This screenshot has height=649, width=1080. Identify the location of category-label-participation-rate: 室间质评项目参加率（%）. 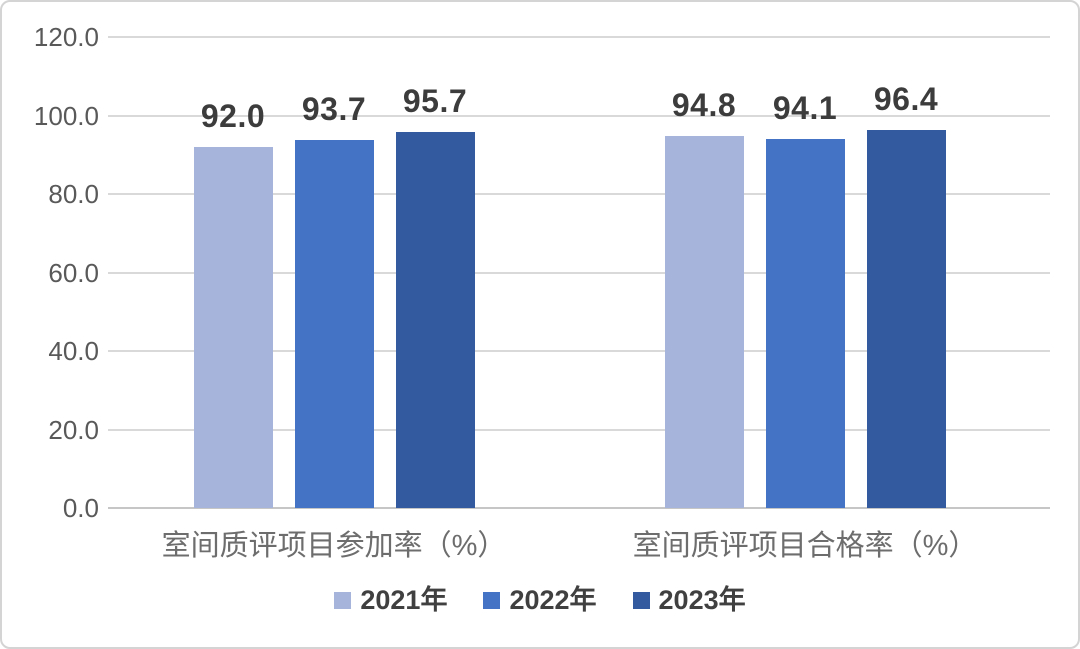
(334, 546).